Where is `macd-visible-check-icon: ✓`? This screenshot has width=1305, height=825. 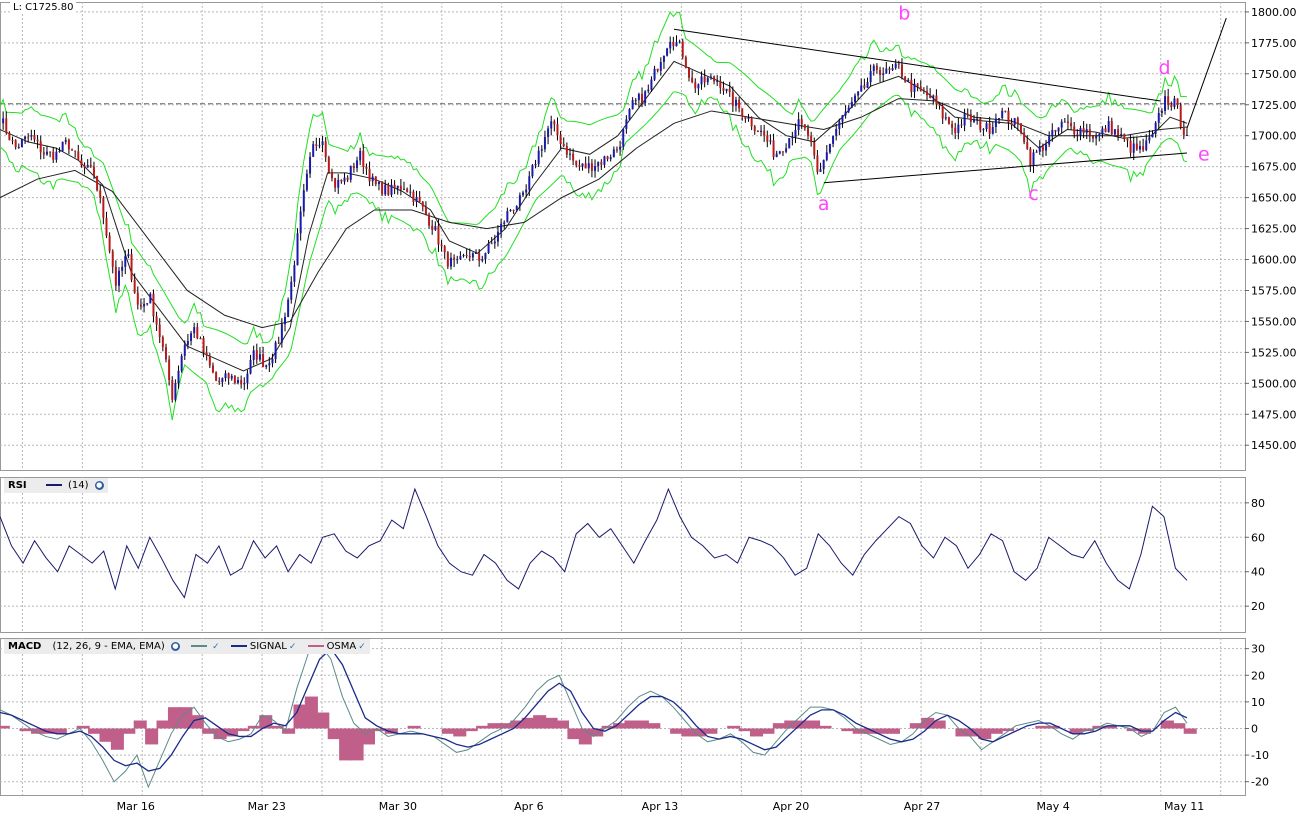
macd-visible-check-icon: ✓ is located at coordinates (216, 647).